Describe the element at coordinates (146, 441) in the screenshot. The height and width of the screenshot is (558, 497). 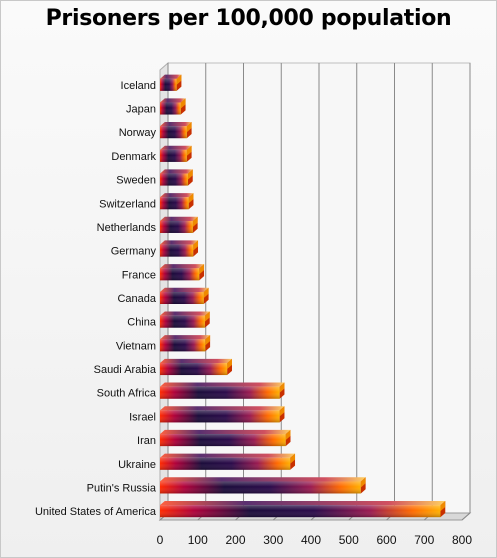
I see `category-label: Iran` at that location.